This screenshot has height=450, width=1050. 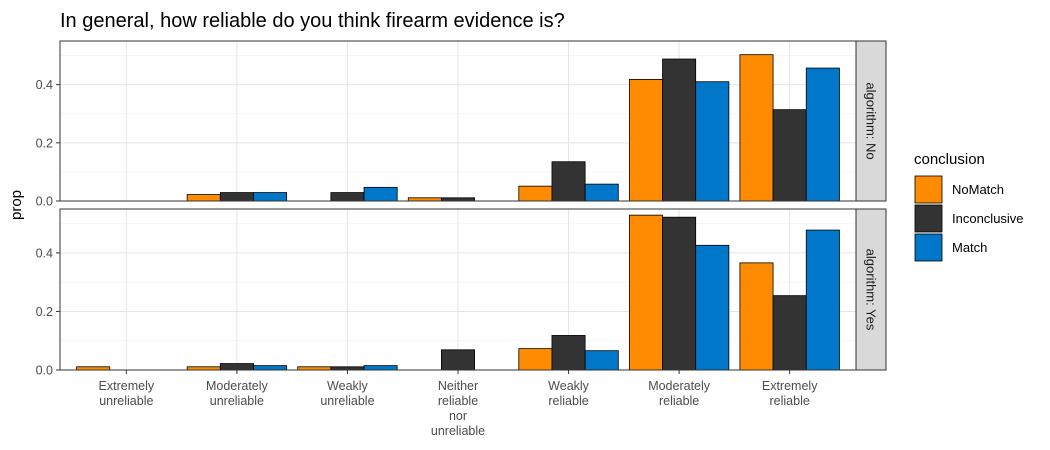 What do you see at coordinates (928, 218) in the screenshot?
I see `legend-key-inconclusive` at bounding box center [928, 218].